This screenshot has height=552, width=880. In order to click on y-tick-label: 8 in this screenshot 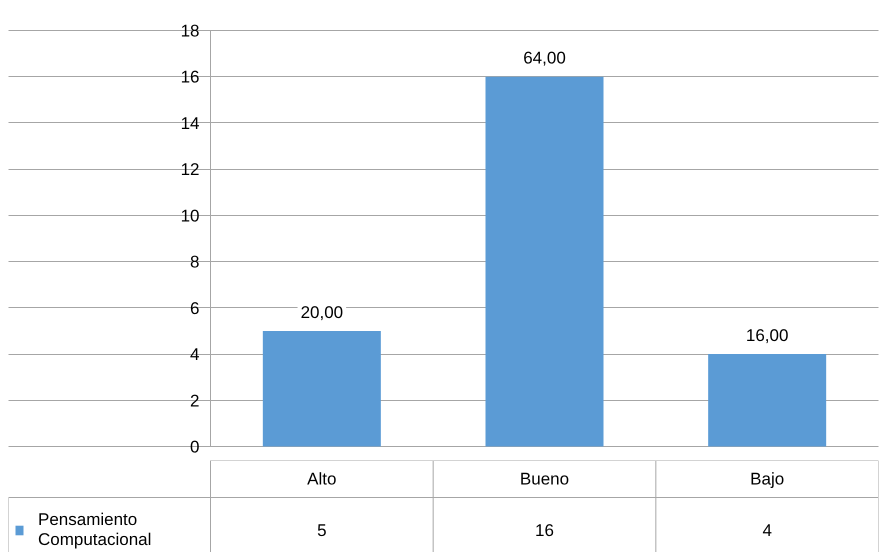, I will do `click(195, 262)`.